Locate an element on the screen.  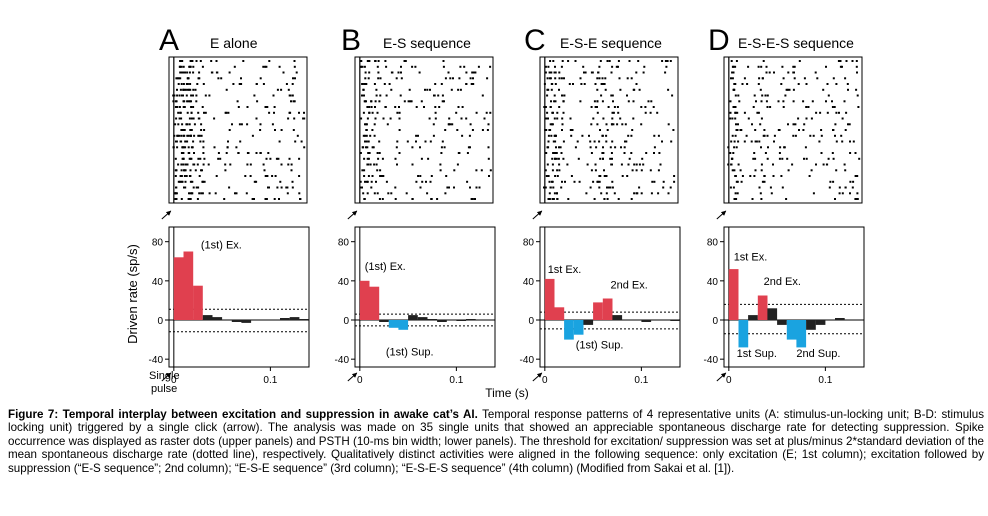
y-tick-label: -40 is located at coordinates (711, 360).